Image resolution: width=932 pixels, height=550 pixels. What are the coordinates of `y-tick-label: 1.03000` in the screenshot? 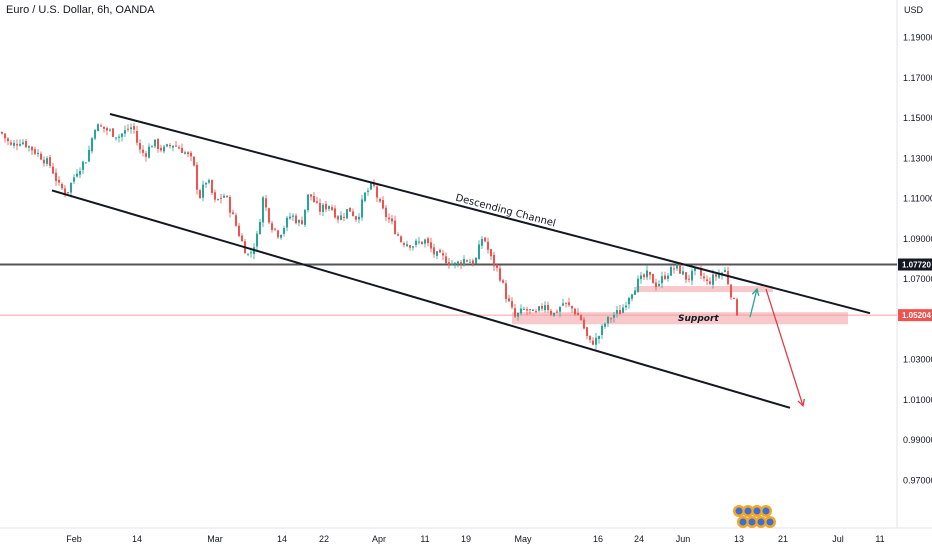 It's located at (917, 360).